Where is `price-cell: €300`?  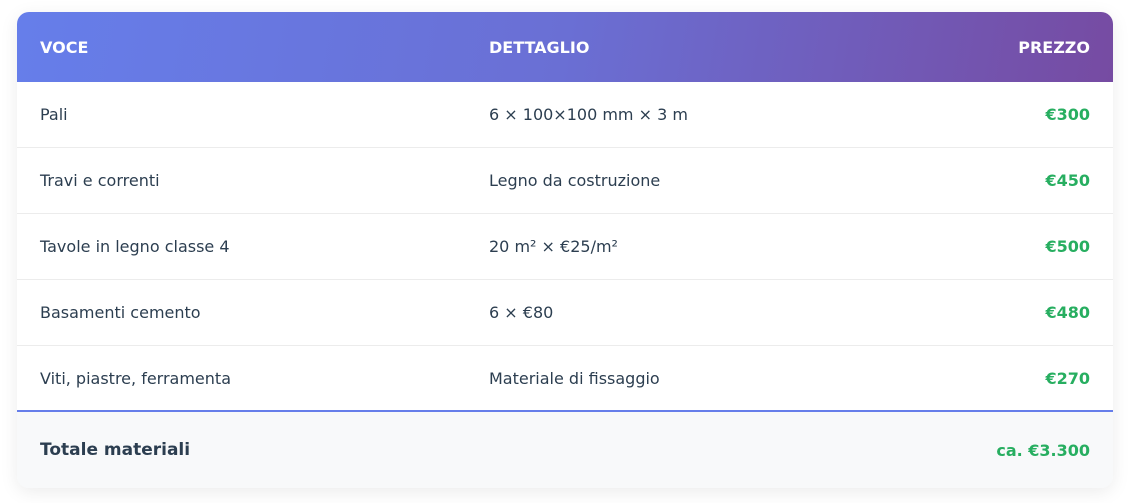
price-cell: €300 is located at coordinates (1067, 114).